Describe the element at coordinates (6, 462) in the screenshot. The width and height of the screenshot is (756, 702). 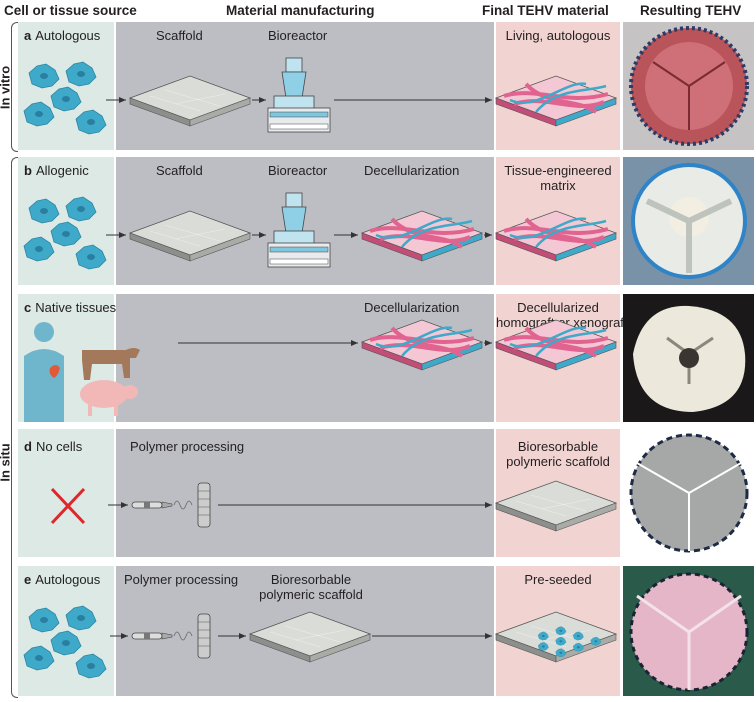
I see `in-situ-label: In situ` at that location.